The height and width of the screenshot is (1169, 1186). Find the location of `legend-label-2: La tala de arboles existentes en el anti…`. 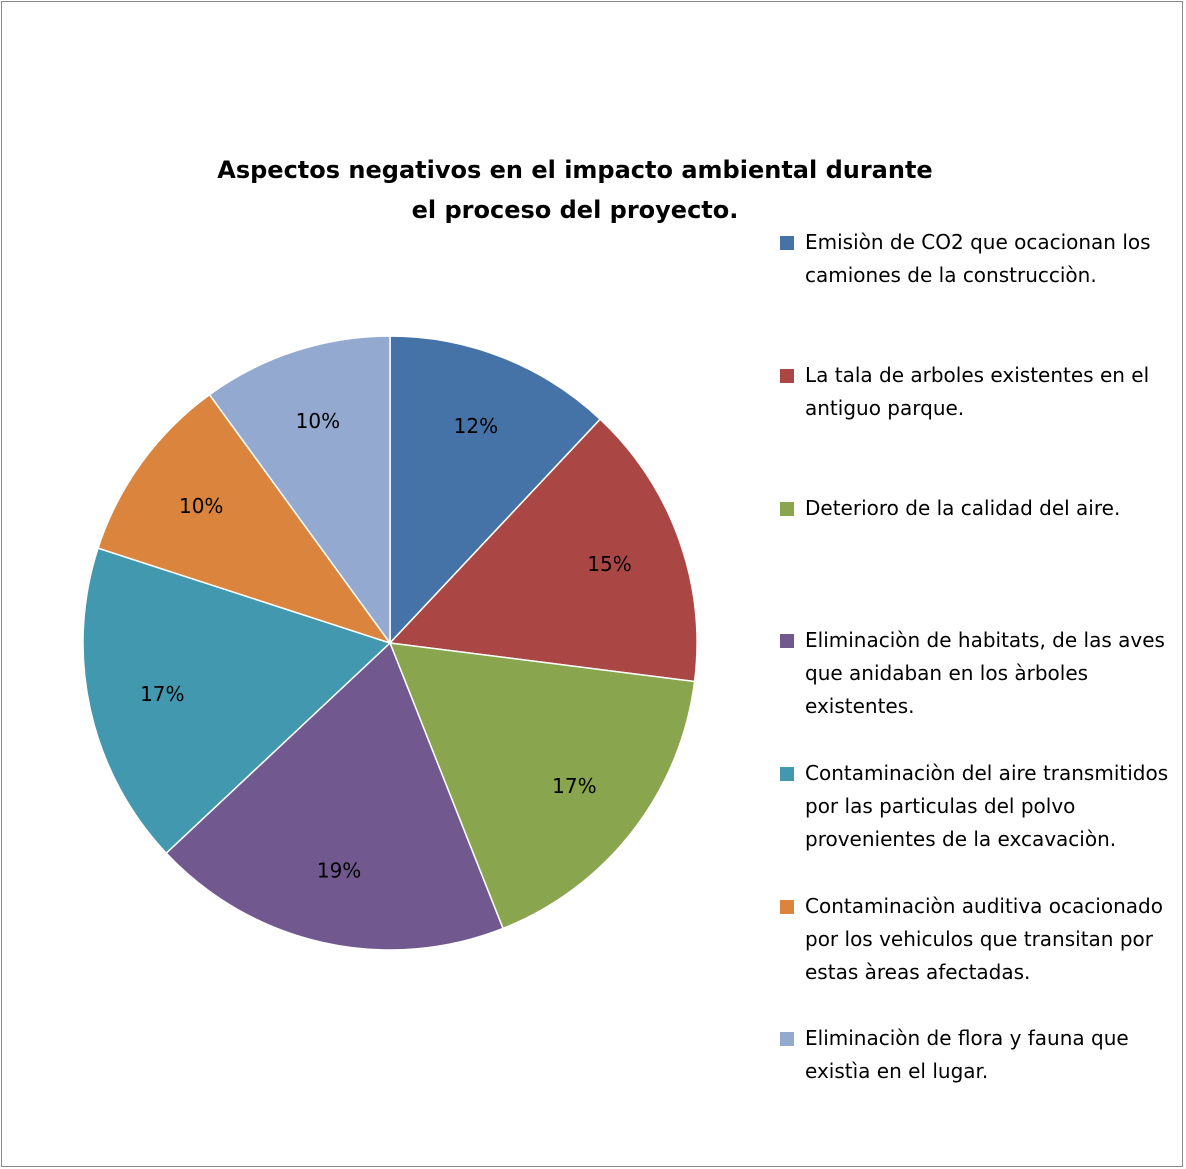

legend-label-2: La tala de arboles existentes en el anti… is located at coordinates (977, 391).